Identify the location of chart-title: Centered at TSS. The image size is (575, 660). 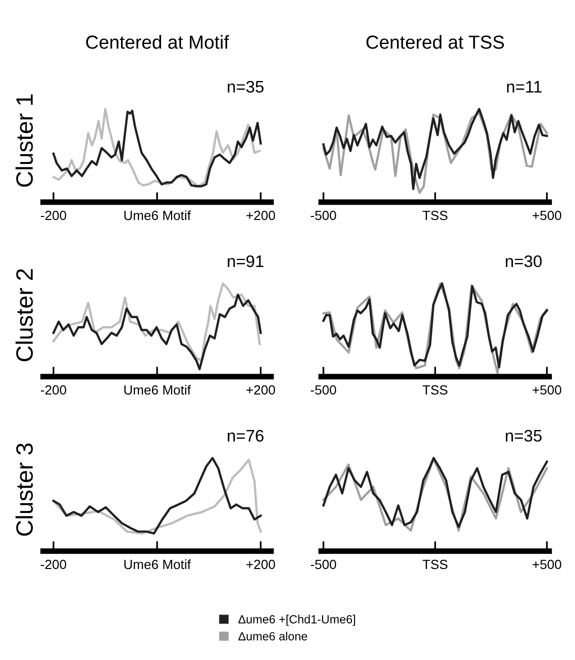
(435, 42).